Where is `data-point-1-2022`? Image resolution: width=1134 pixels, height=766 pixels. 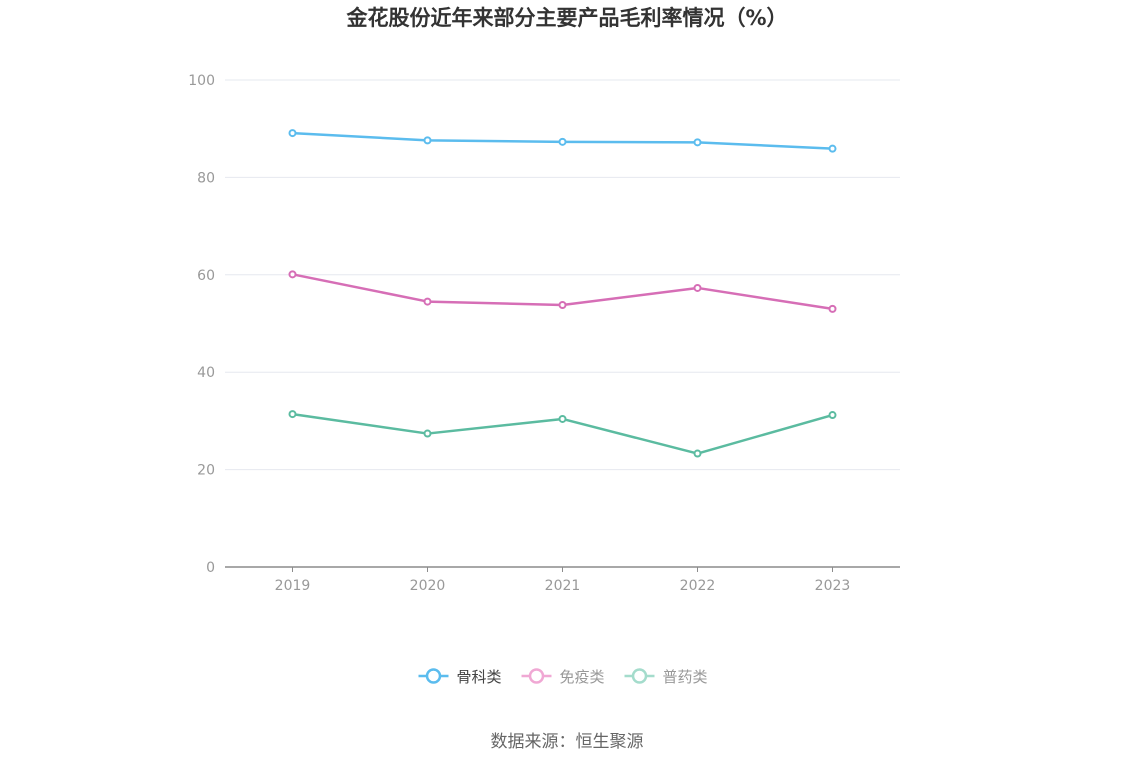 data-point-1-2022 is located at coordinates (697, 287).